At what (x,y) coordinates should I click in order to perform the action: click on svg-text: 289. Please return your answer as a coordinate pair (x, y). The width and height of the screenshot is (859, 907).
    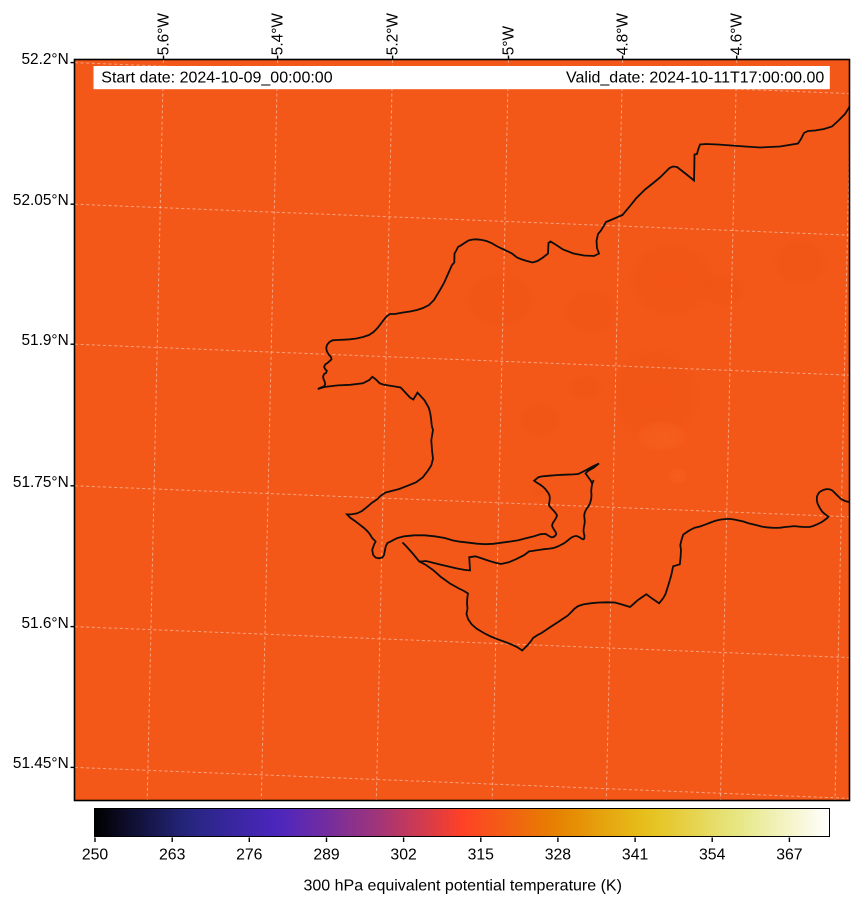
    Looking at the image, I should click on (326, 854).